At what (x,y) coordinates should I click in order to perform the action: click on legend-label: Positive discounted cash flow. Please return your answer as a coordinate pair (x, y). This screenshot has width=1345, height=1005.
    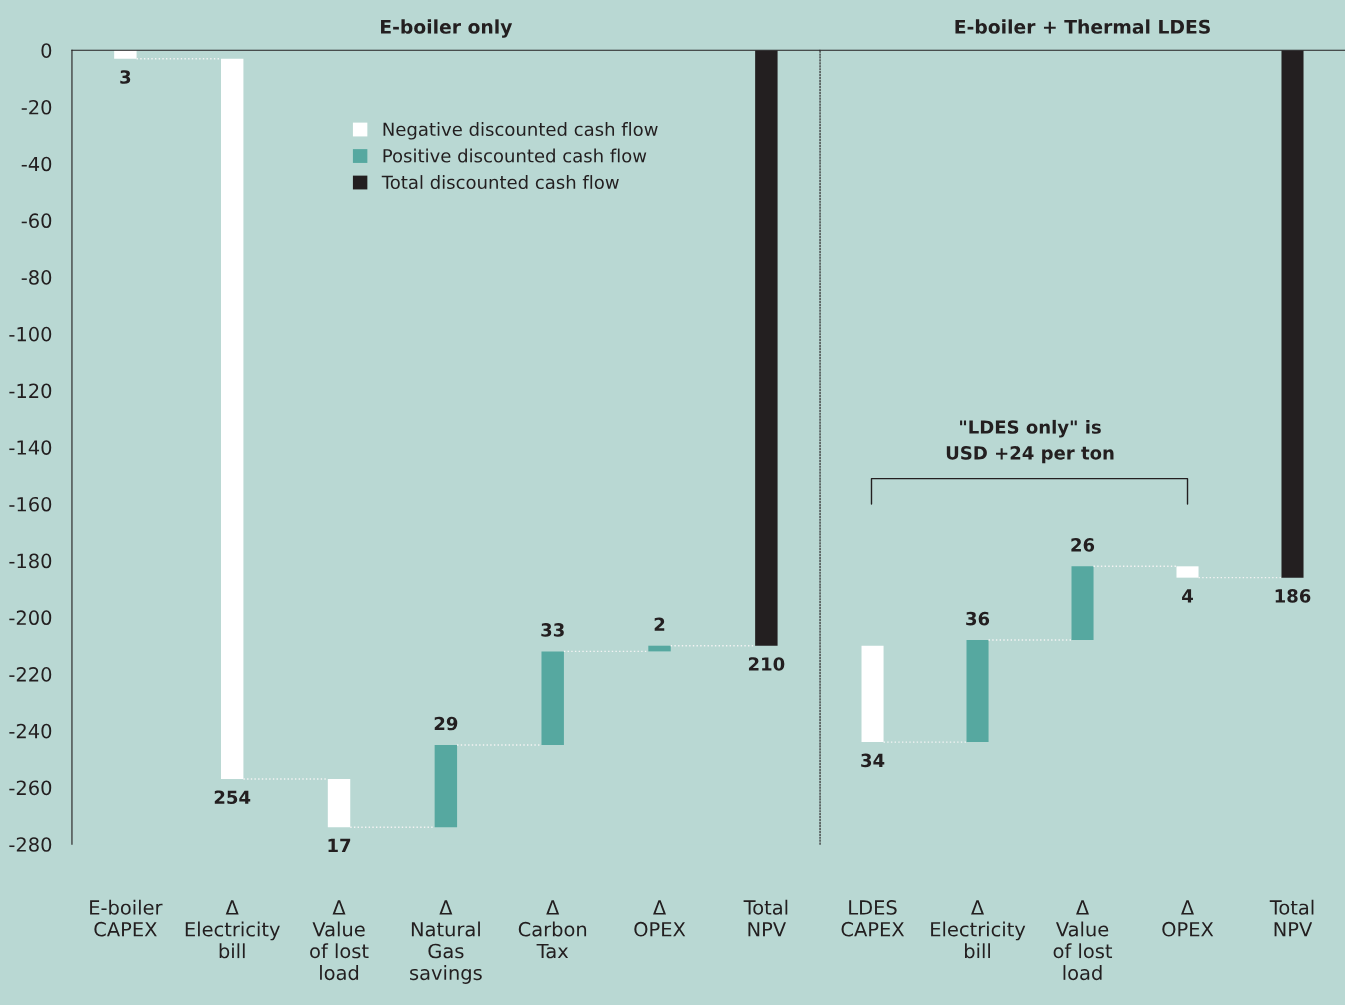
    Looking at the image, I should click on (515, 155).